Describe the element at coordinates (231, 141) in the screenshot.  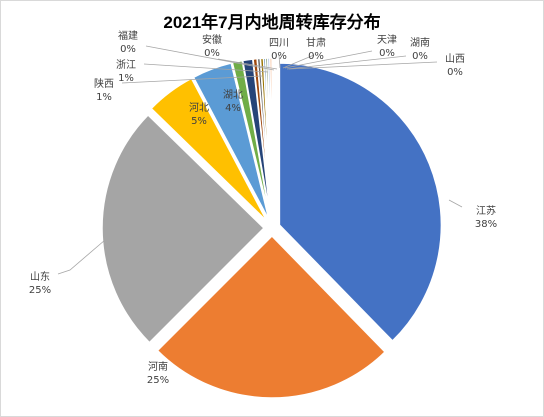
I see `pie-slice-湖北` at that location.